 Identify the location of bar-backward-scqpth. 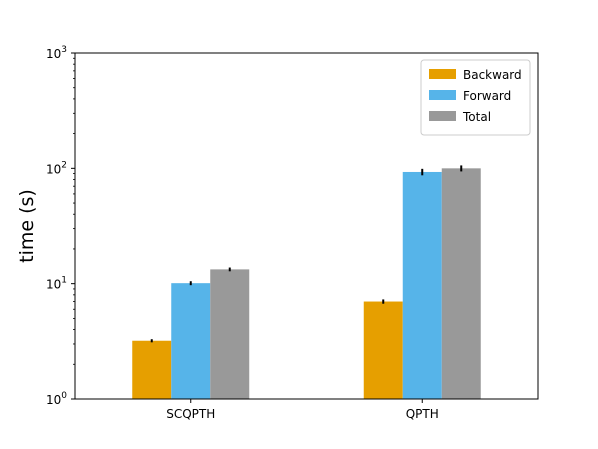
(152, 369).